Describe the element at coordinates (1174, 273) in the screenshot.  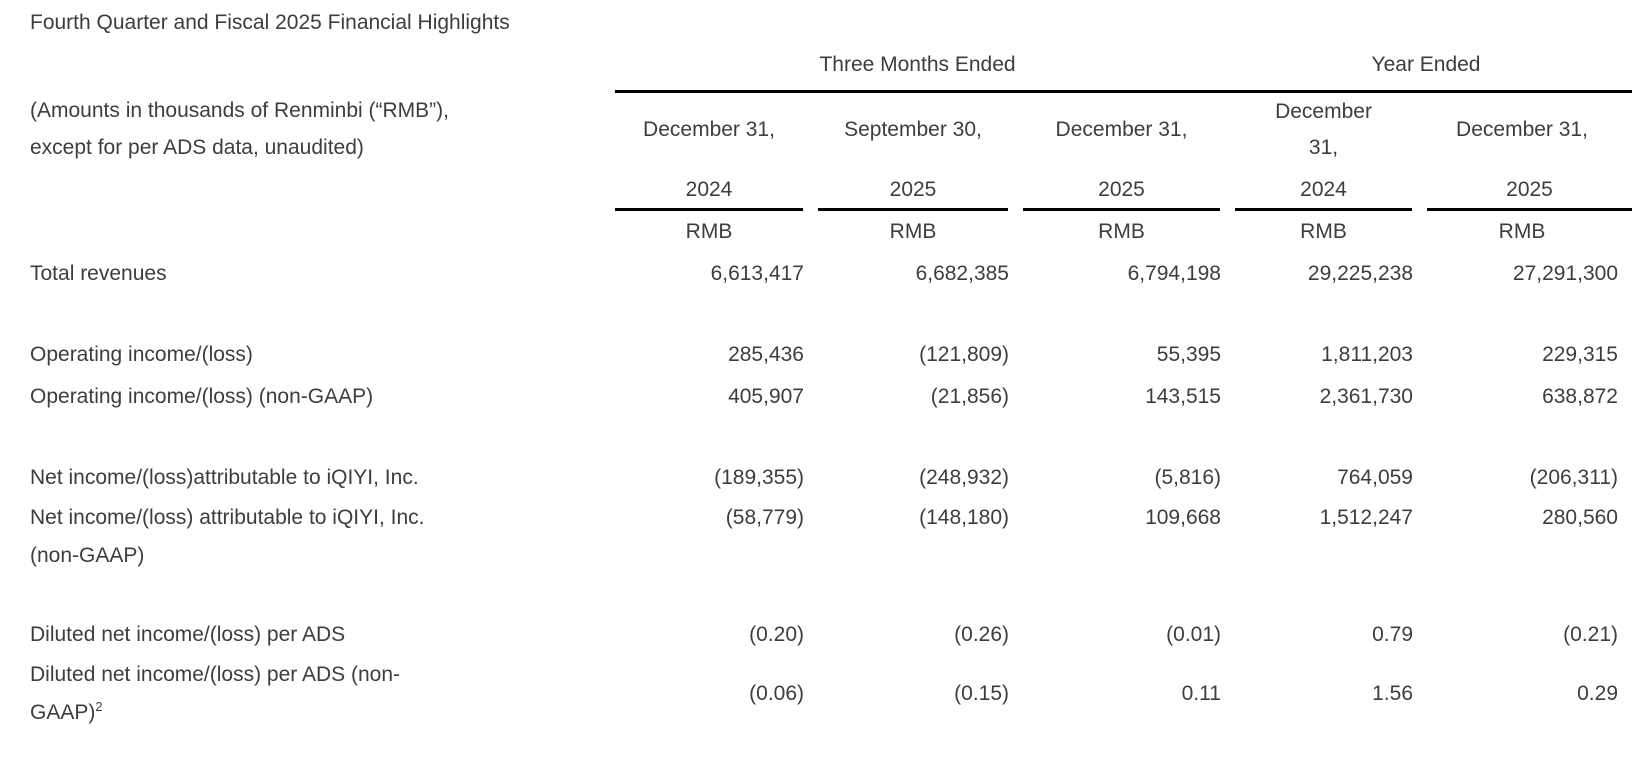
I see `value-cell: 6,794,198` at that location.